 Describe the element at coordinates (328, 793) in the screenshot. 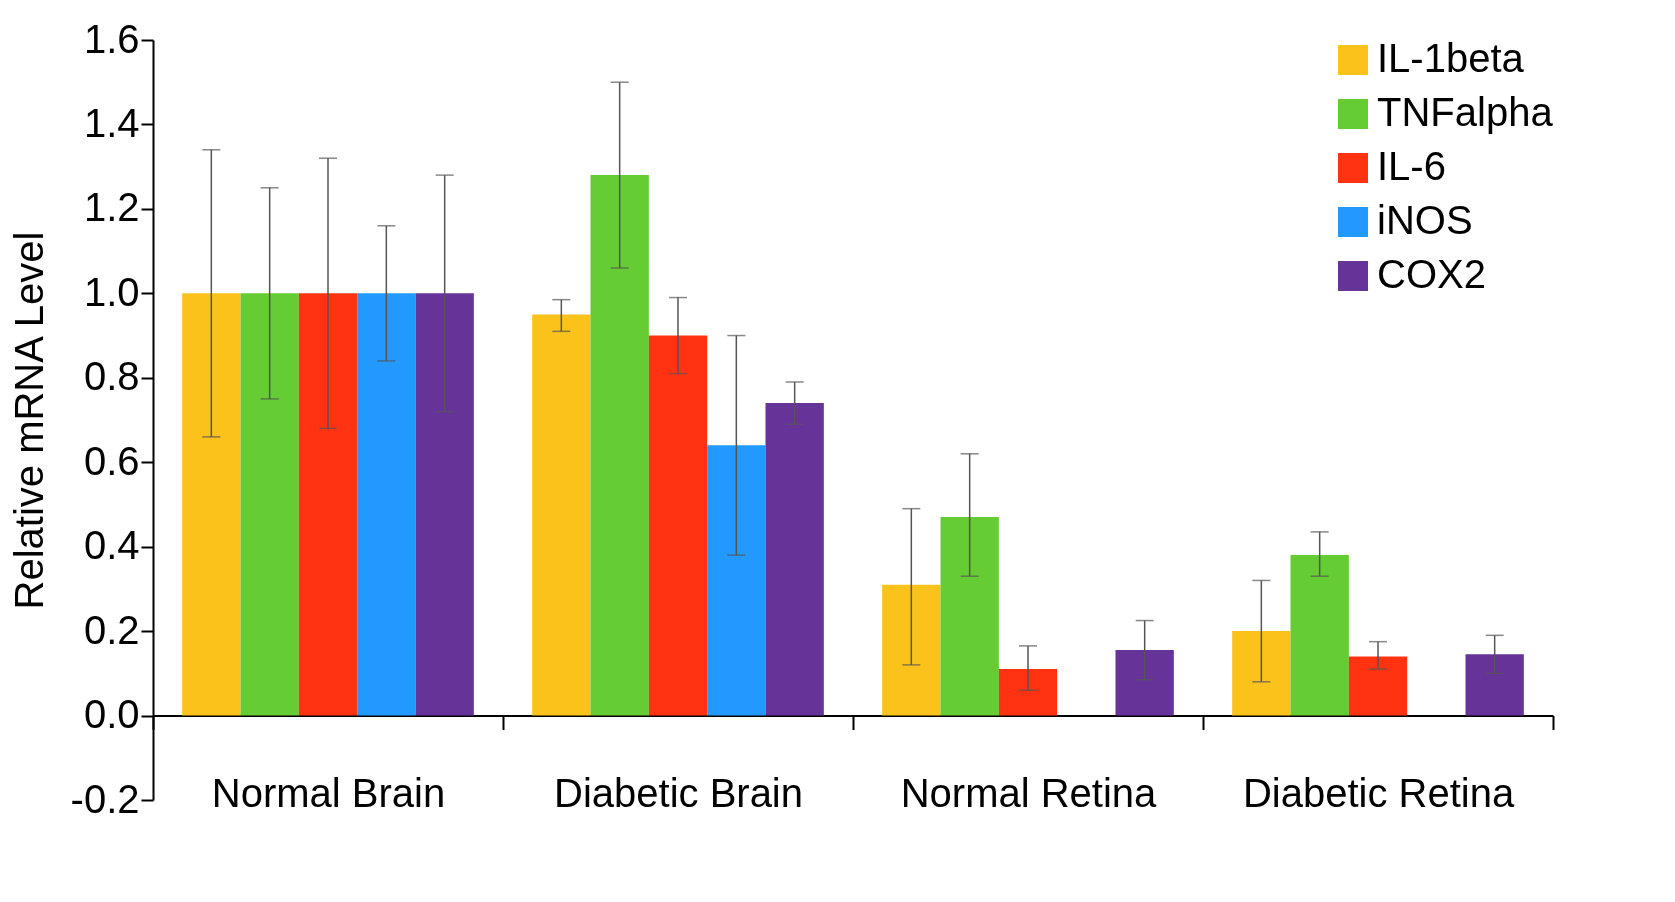

I see `x-tick-label: Normal Brain` at that location.